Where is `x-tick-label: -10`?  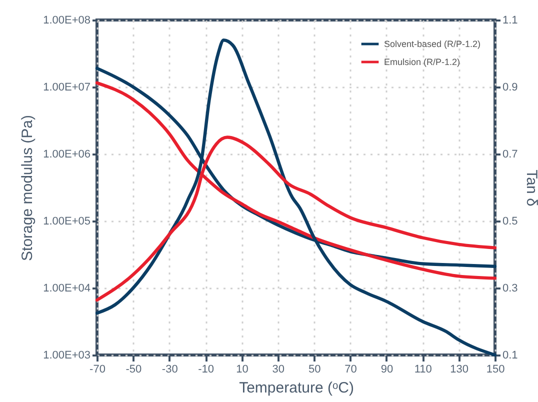
x-tick-label: -10 is located at coordinates (206, 370).